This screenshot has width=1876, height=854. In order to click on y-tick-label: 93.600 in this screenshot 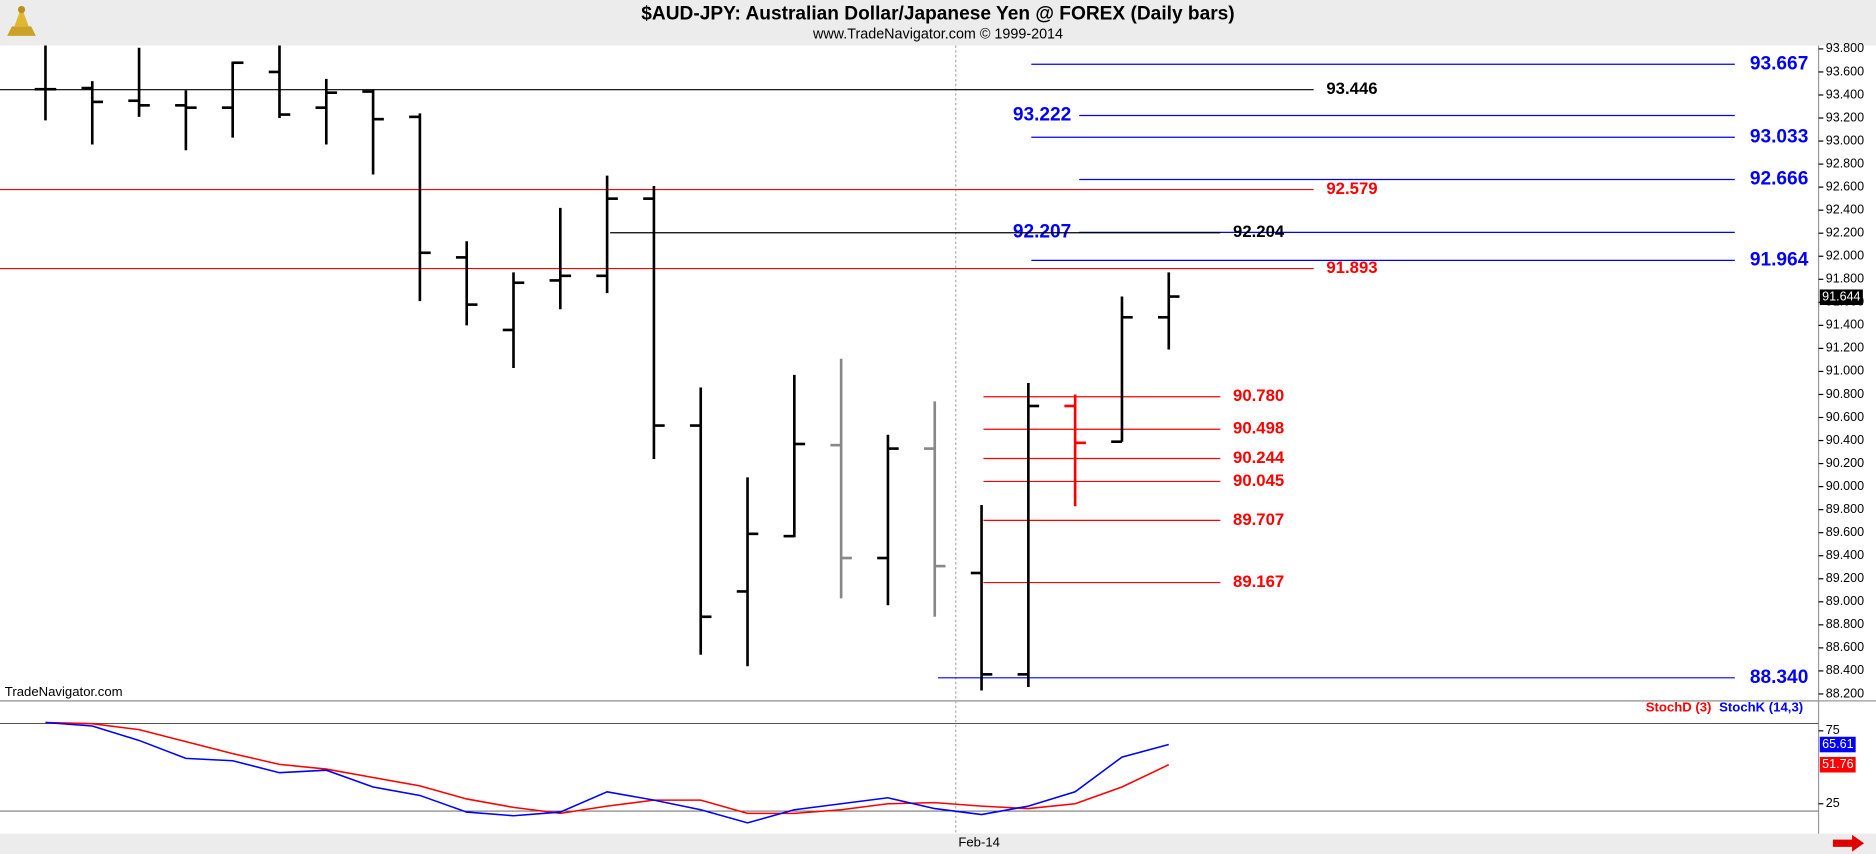, I will do `click(1845, 71)`.